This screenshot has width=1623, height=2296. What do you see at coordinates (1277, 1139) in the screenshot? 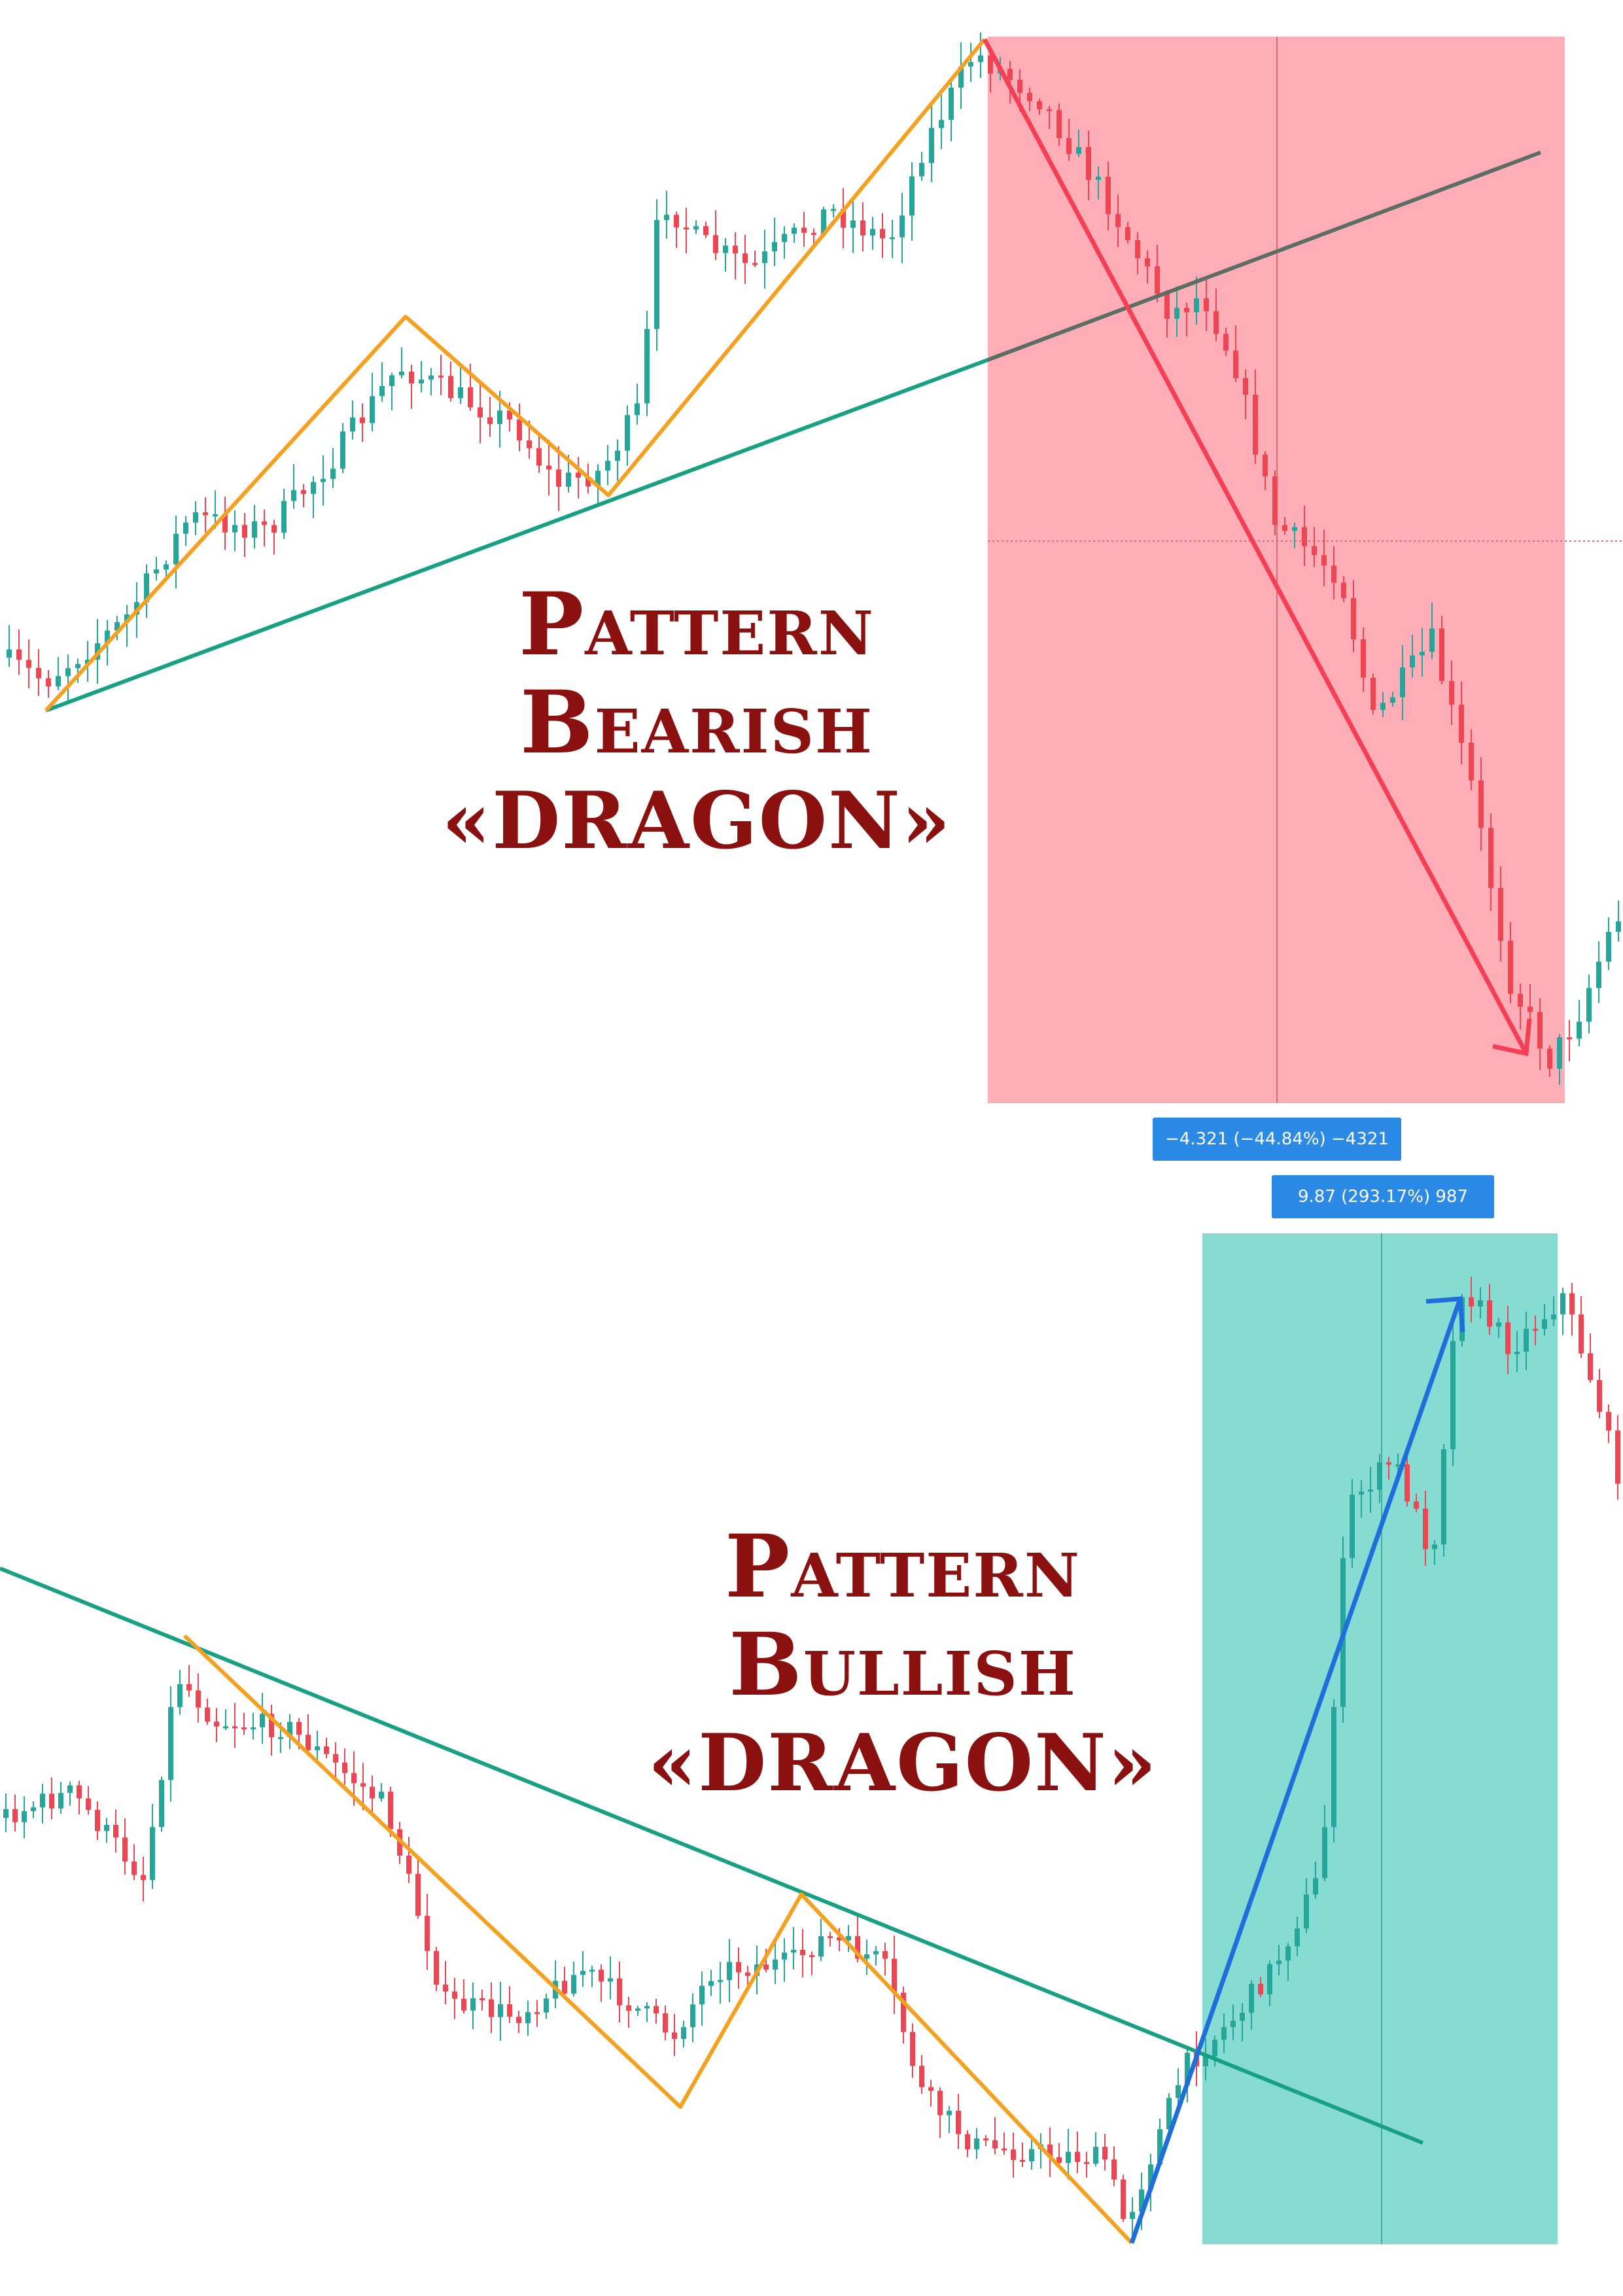
I see `bearish-measurement-badge: −4.321 (−44.84%) −4321` at bounding box center [1277, 1139].